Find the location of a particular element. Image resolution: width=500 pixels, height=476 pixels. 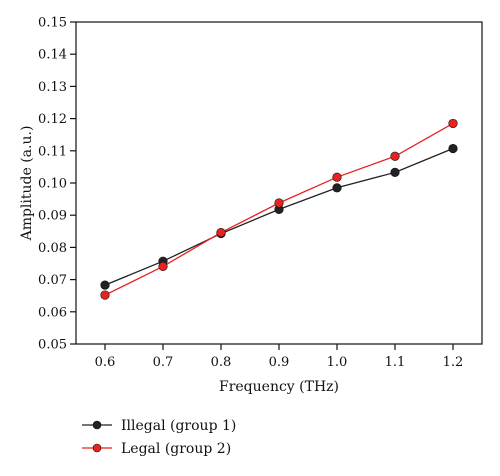

x-tick-label: 0.7 is located at coordinates (163, 362).